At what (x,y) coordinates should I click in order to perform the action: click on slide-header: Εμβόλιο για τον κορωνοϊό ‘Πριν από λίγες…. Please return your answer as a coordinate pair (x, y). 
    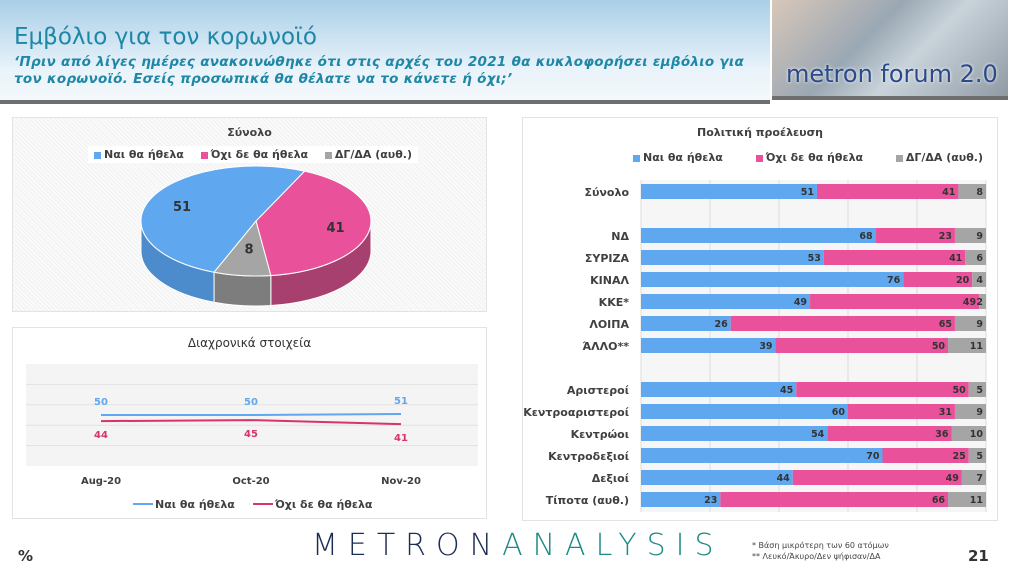
    Looking at the image, I should click on (385, 52).